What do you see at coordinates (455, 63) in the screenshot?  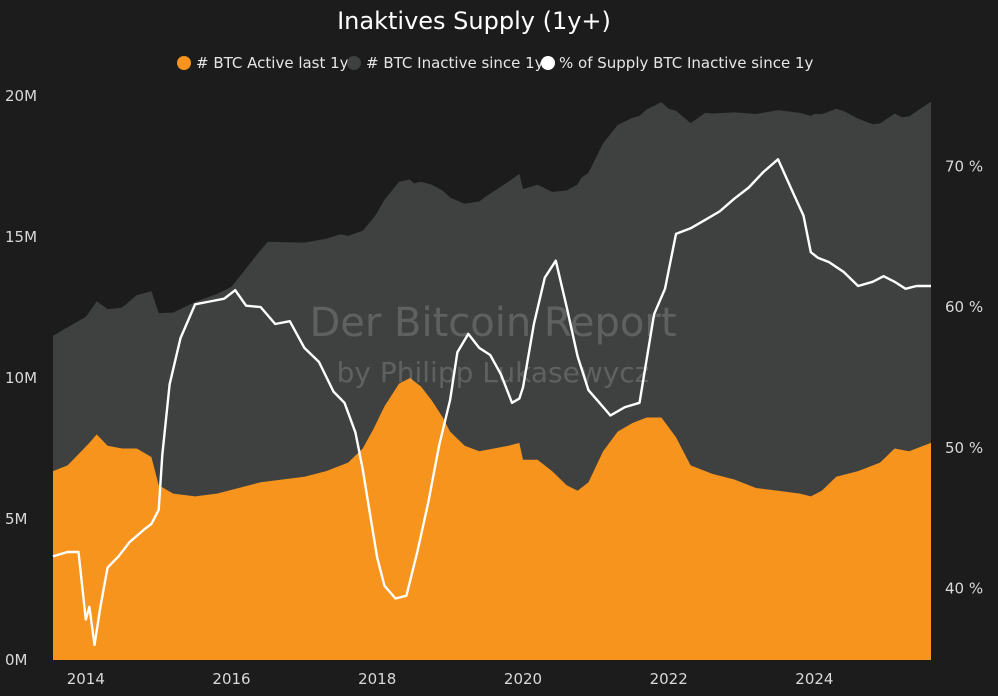 I see `legend-label-inactive: # BTC Inactive since 1y` at bounding box center [455, 63].